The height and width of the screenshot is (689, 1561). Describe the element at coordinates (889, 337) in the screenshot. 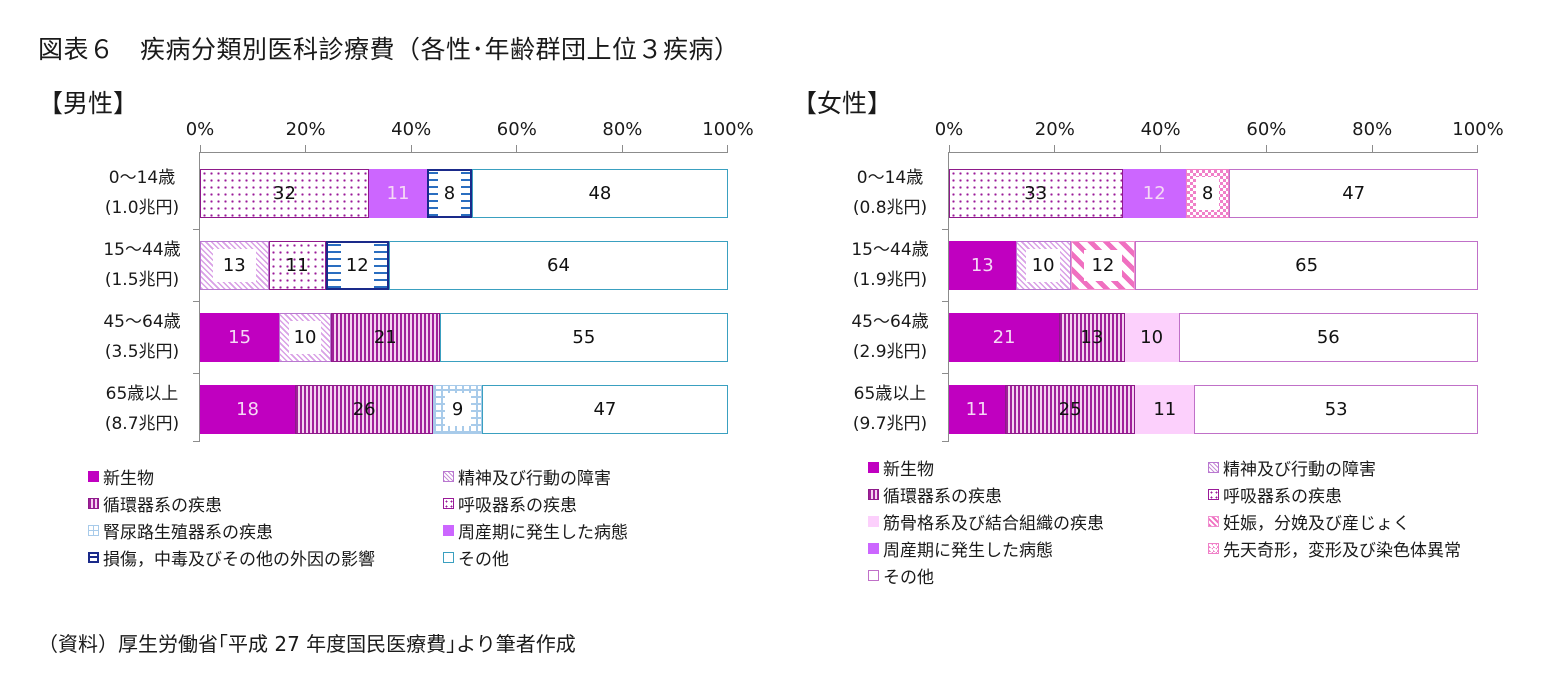

I see `row-label: 45～64歳 (2.9兆円)` at that location.